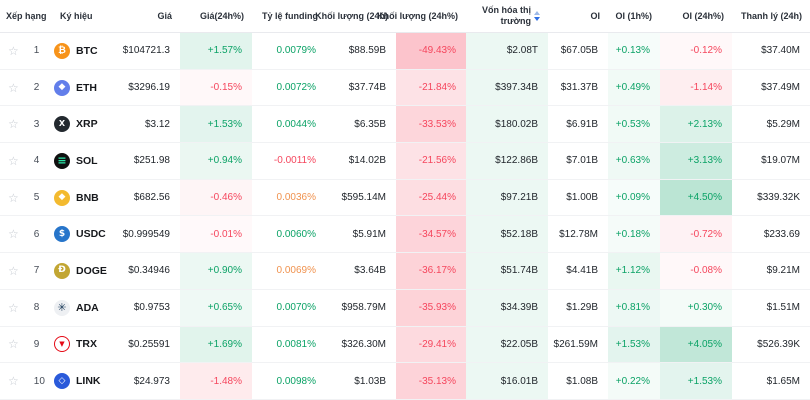  What do you see at coordinates (507, 124) in the screenshot?
I see `marketcap-cell: $180.02B` at bounding box center [507, 124].